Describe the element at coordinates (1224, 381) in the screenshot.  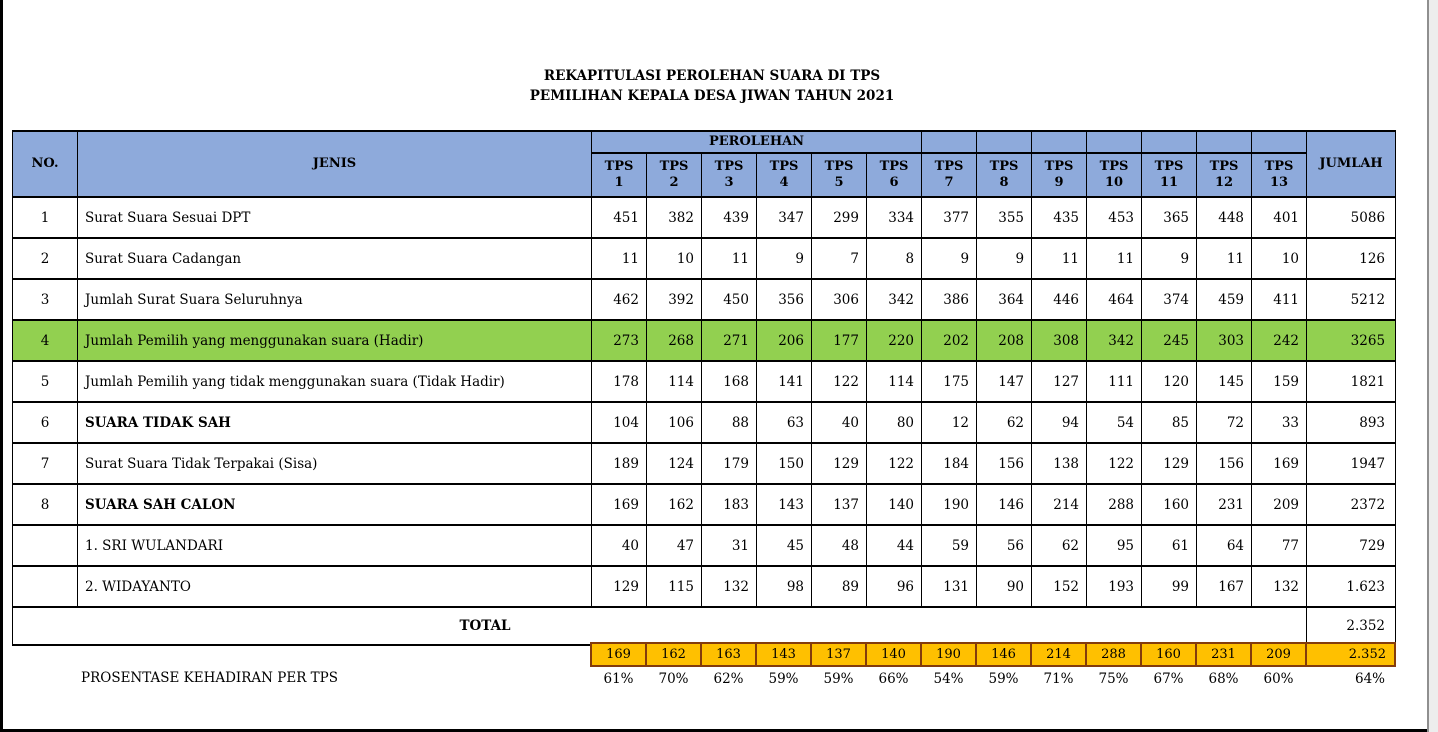
I see `cell-tps-12: 145` at that location.